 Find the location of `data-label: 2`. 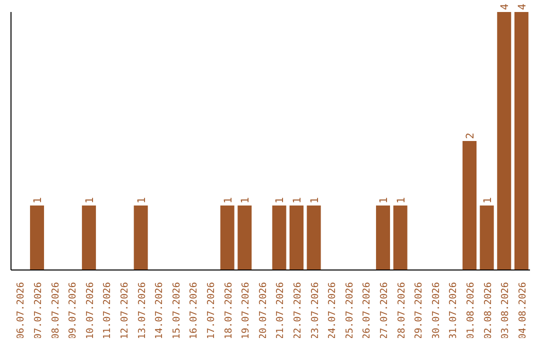

data-label: 2 is located at coordinates (470, 135).